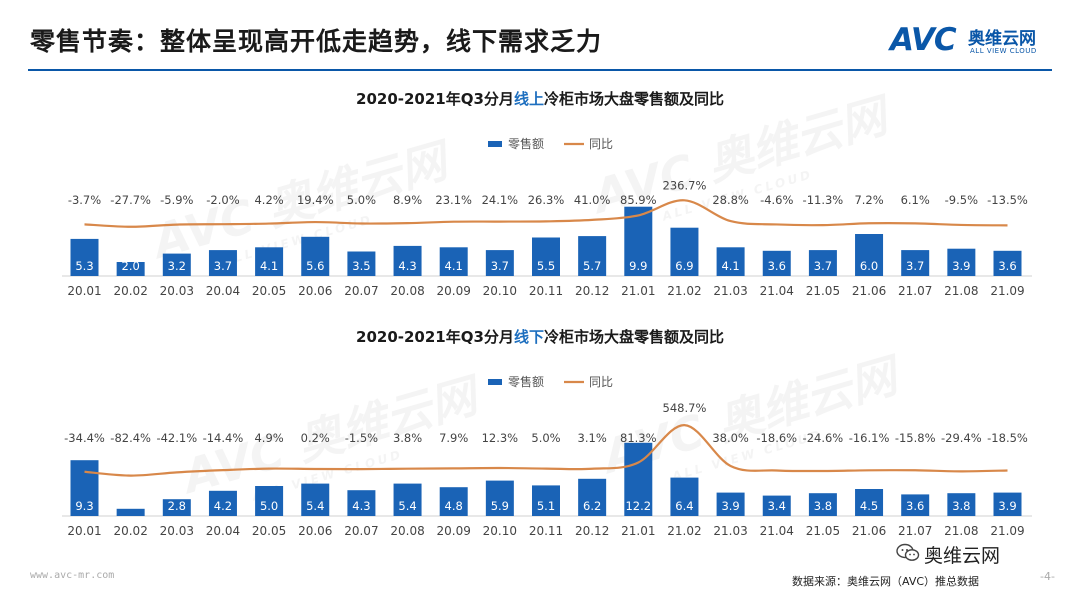  Describe the element at coordinates (315, 531) in the screenshot. I see `offline-category-label: 20.06` at that location.